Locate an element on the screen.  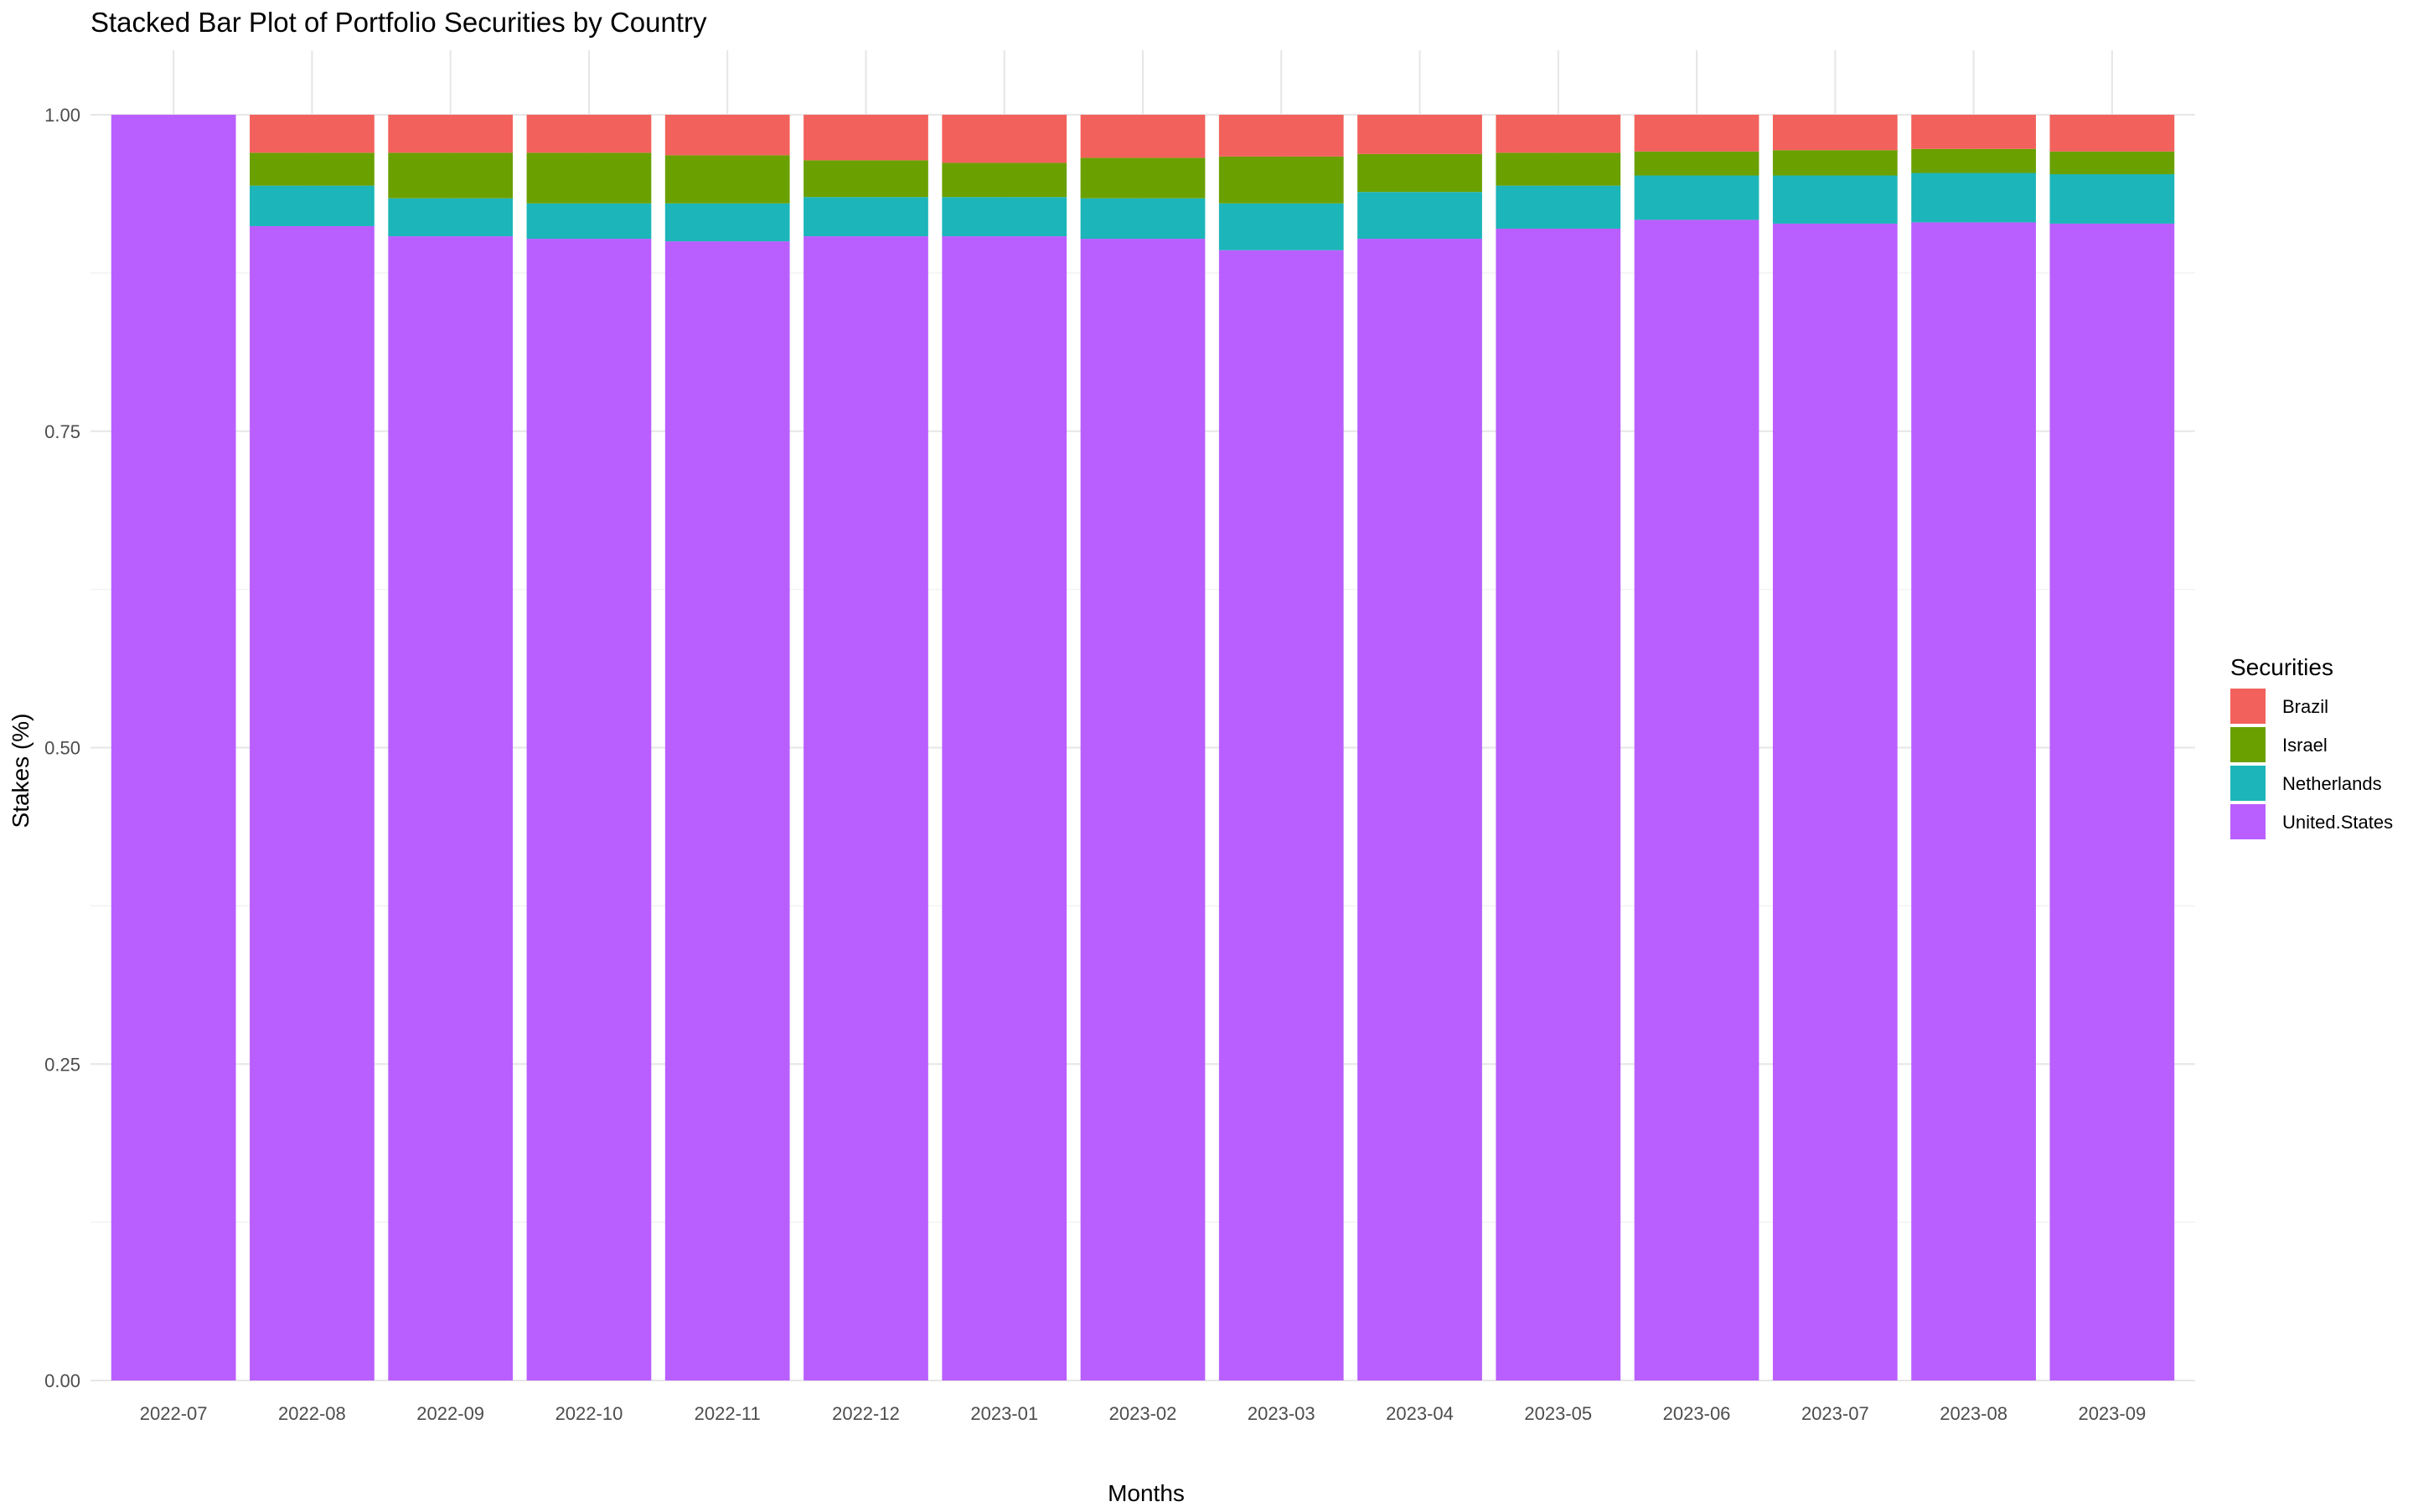
x-tick-label: 2022-09 is located at coordinates (450, 1413).